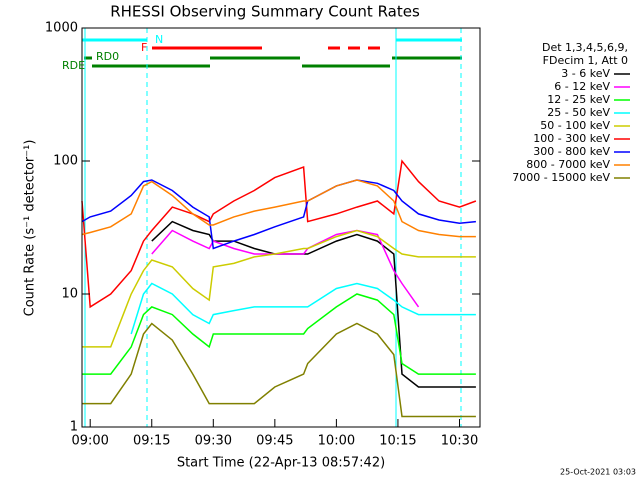  What do you see at coordinates (89, 441) in the screenshot?
I see `x-tick-label: 09:00` at bounding box center [89, 441].